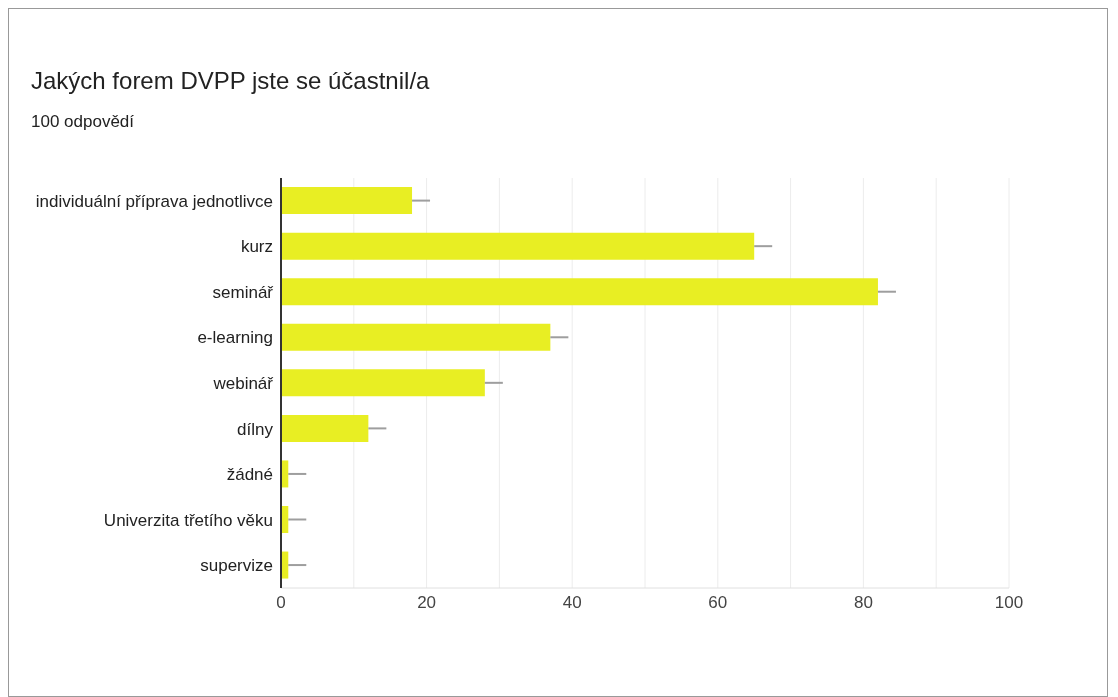  Describe the element at coordinates (230, 81) in the screenshot. I see `chart-title: Jakých forem DVPP jste se účastnil/a` at that location.